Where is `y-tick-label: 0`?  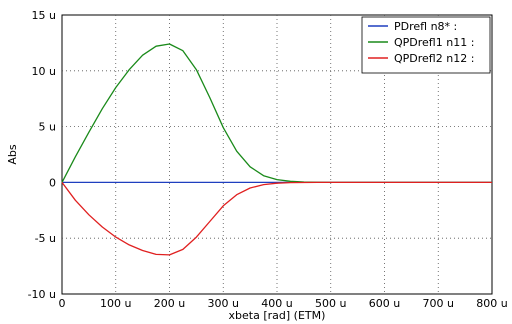 y-tick-label: 0 is located at coordinates (52, 182).